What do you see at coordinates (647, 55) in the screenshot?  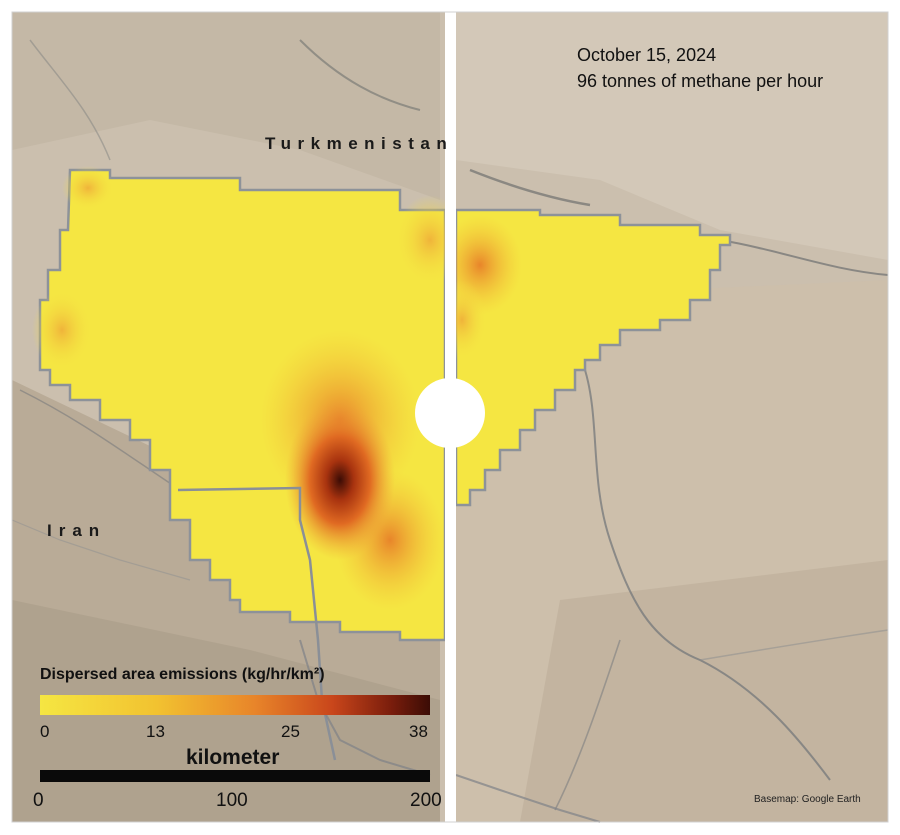 I see `date-label: October 15, 2024` at bounding box center [647, 55].